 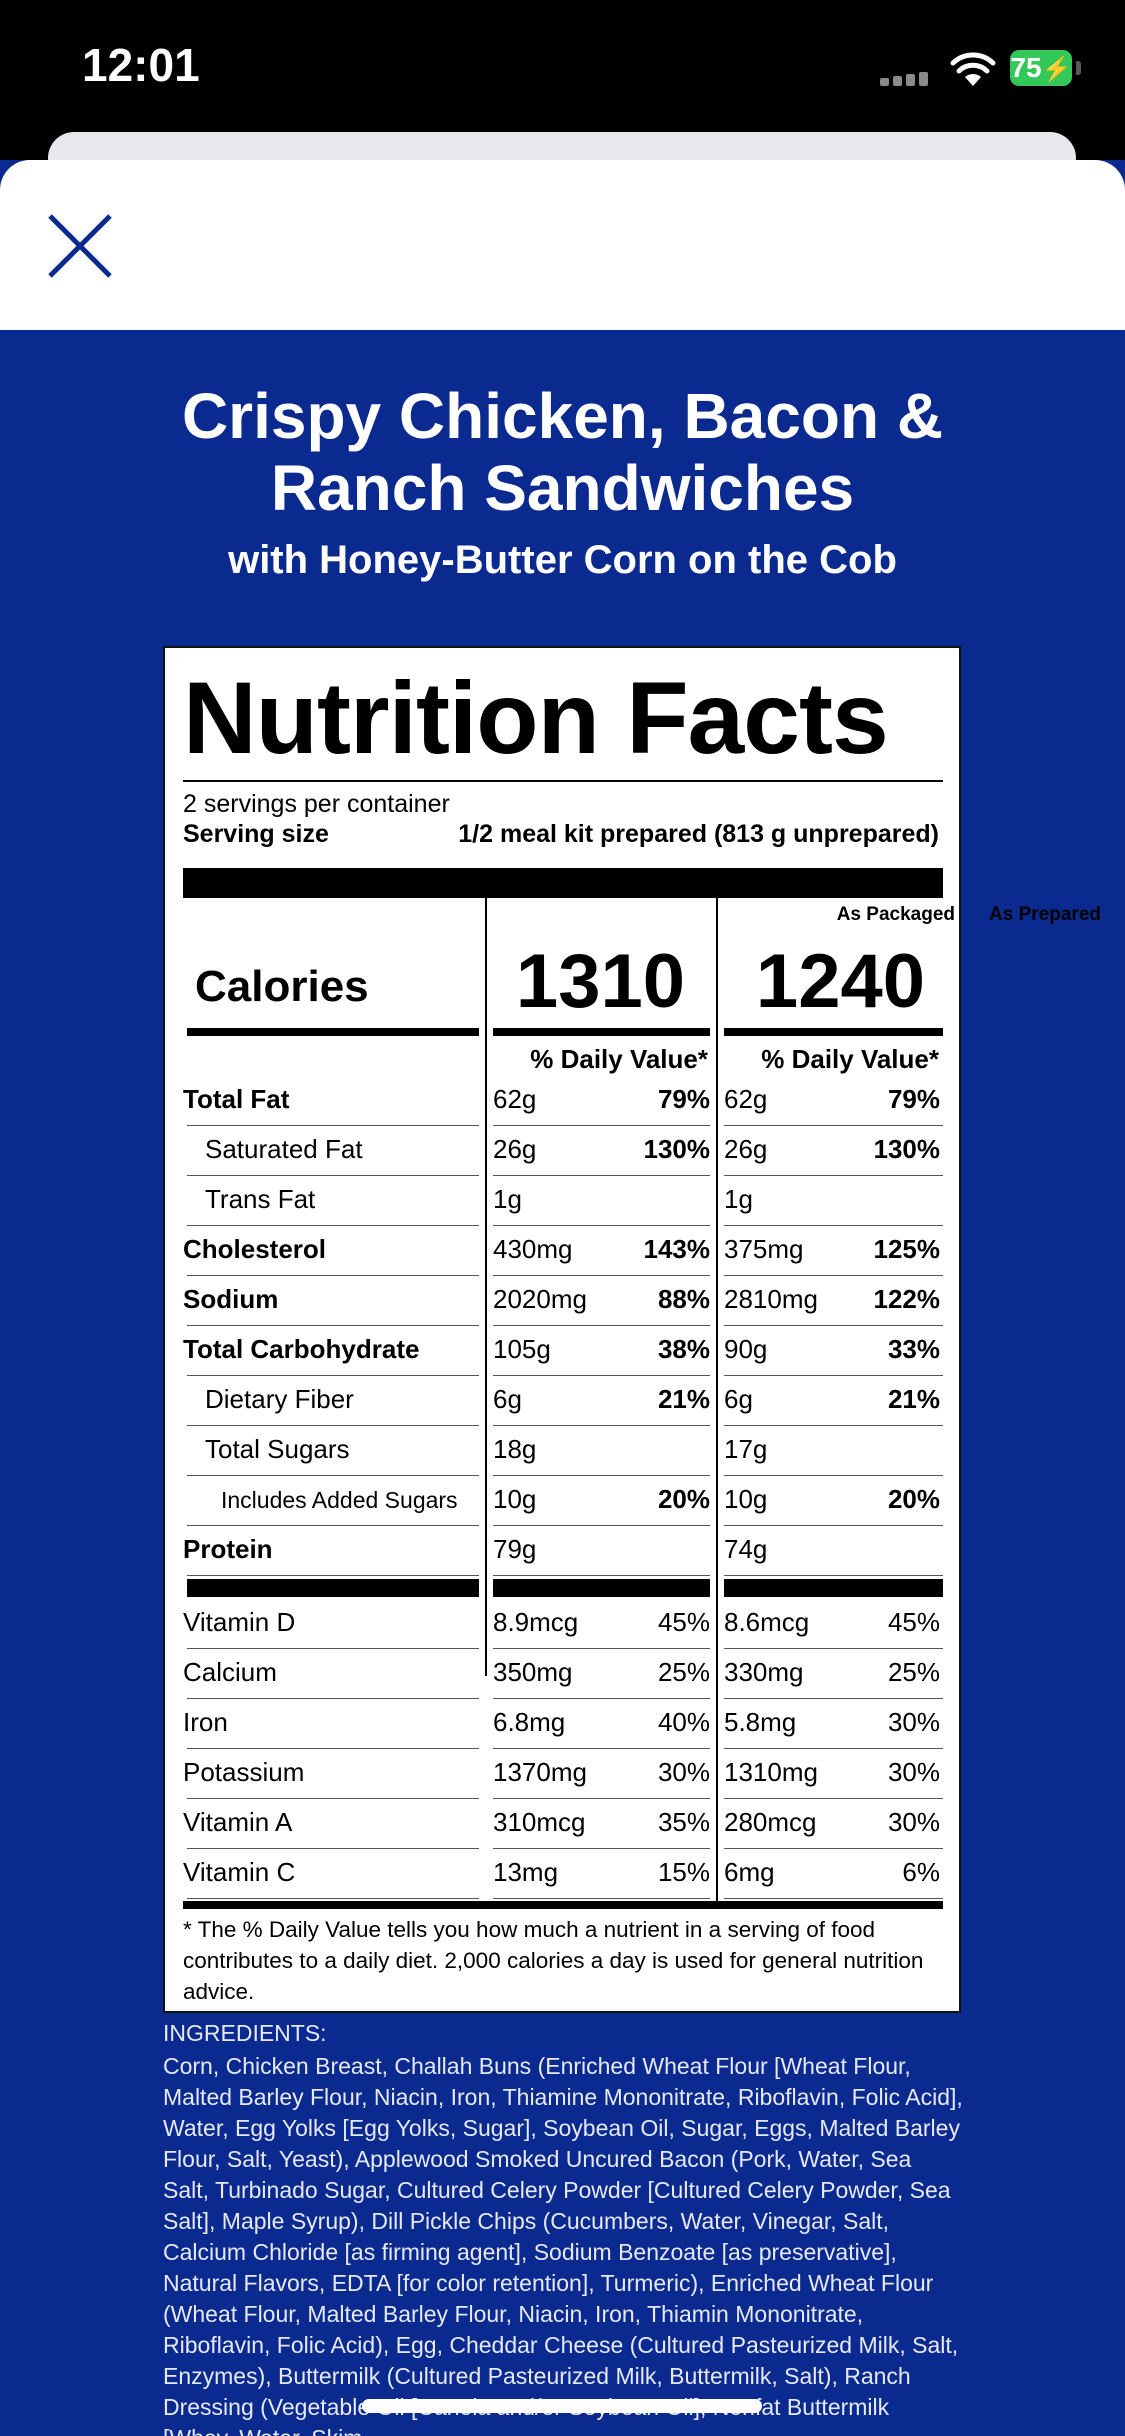 I want to click on prepared-amount: 6g, so click(x=738, y=1399).